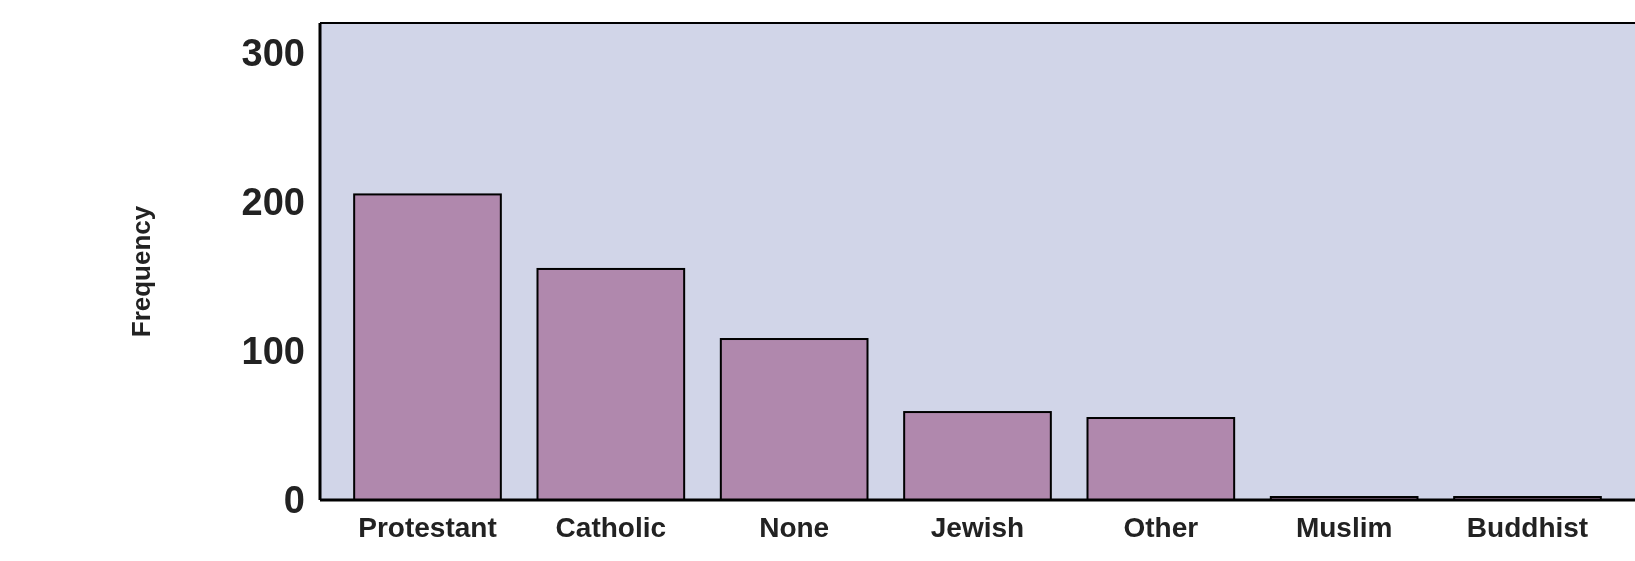 This screenshot has width=1635, height=561. What do you see at coordinates (1344, 527) in the screenshot?
I see `x-tick-label: Muslim` at bounding box center [1344, 527].